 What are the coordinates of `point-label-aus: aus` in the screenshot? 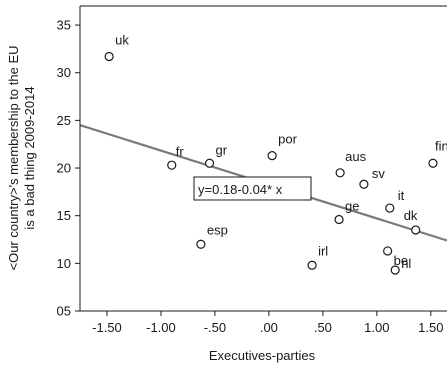 It's located at (355, 156).